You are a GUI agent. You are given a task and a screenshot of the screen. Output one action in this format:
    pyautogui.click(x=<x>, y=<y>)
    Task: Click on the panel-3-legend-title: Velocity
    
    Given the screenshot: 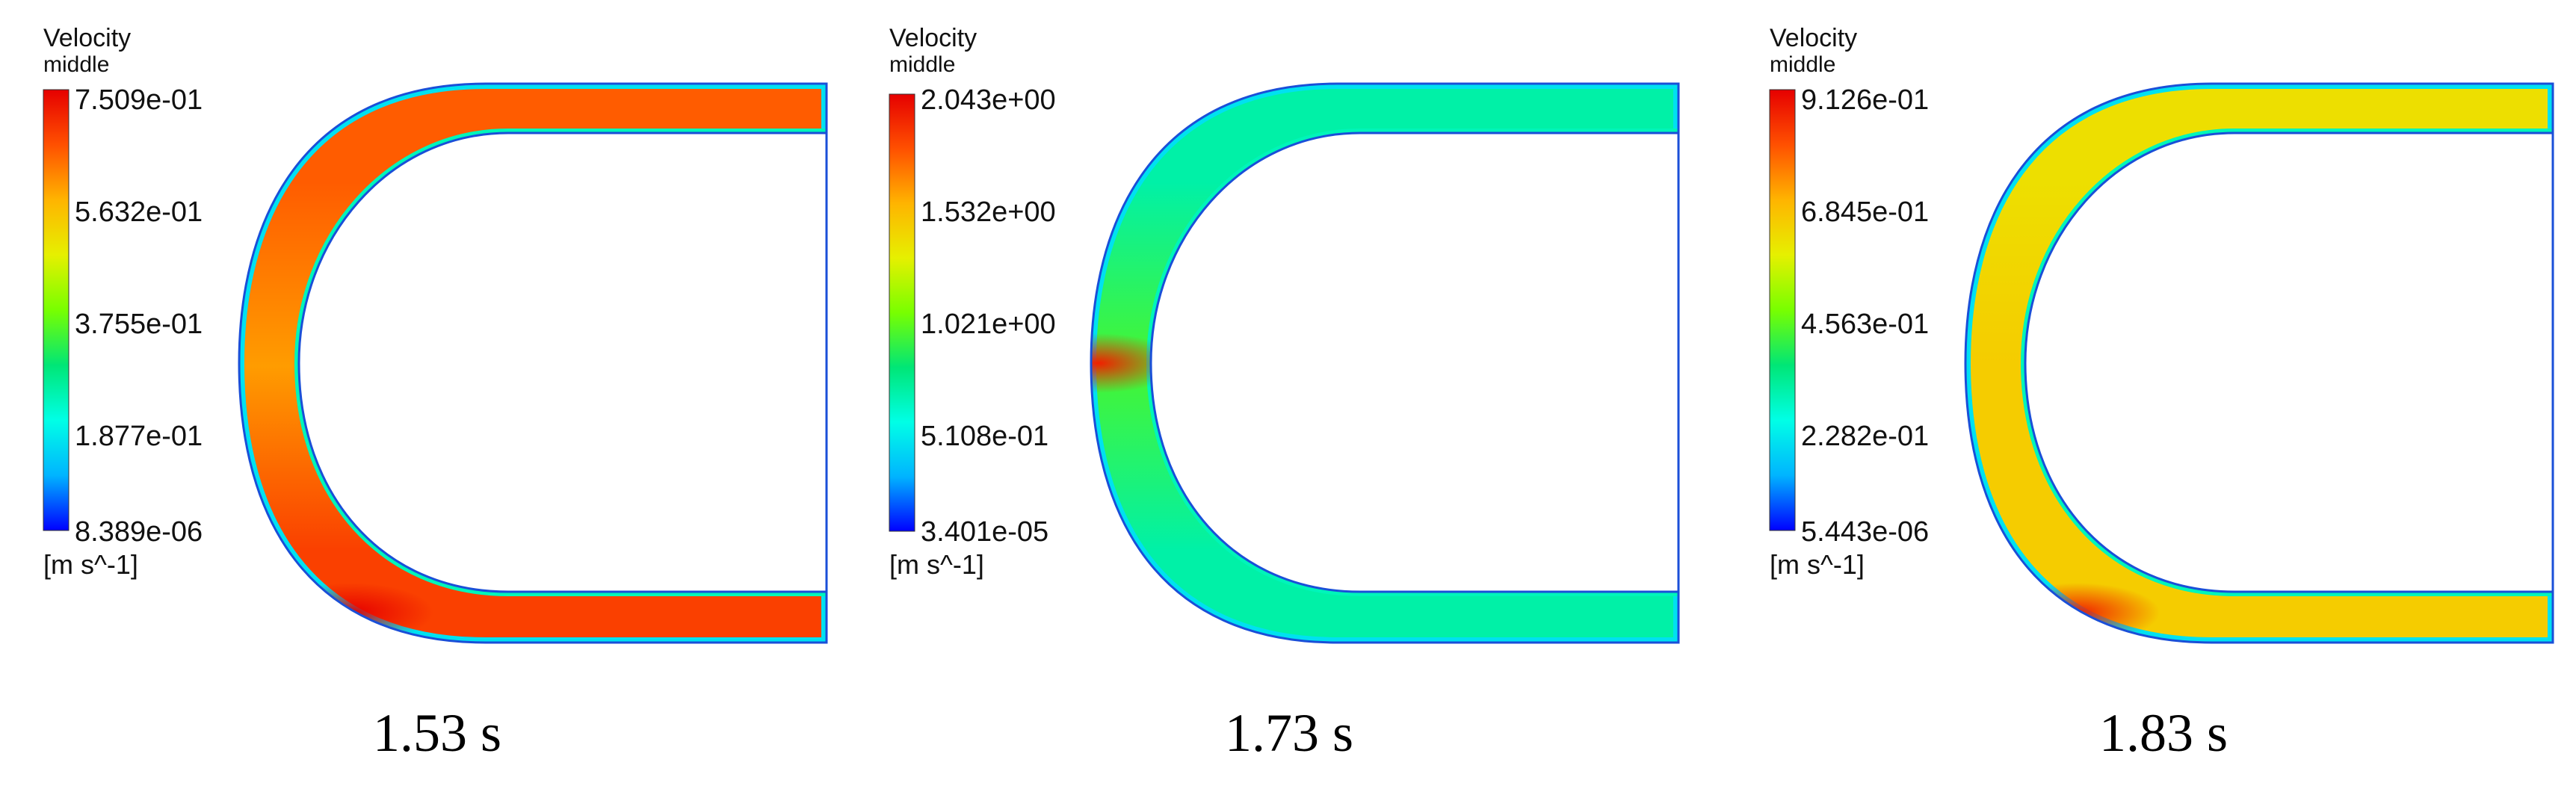 What is the action you would take?
    pyautogui.click(x=1814, y=38)
    